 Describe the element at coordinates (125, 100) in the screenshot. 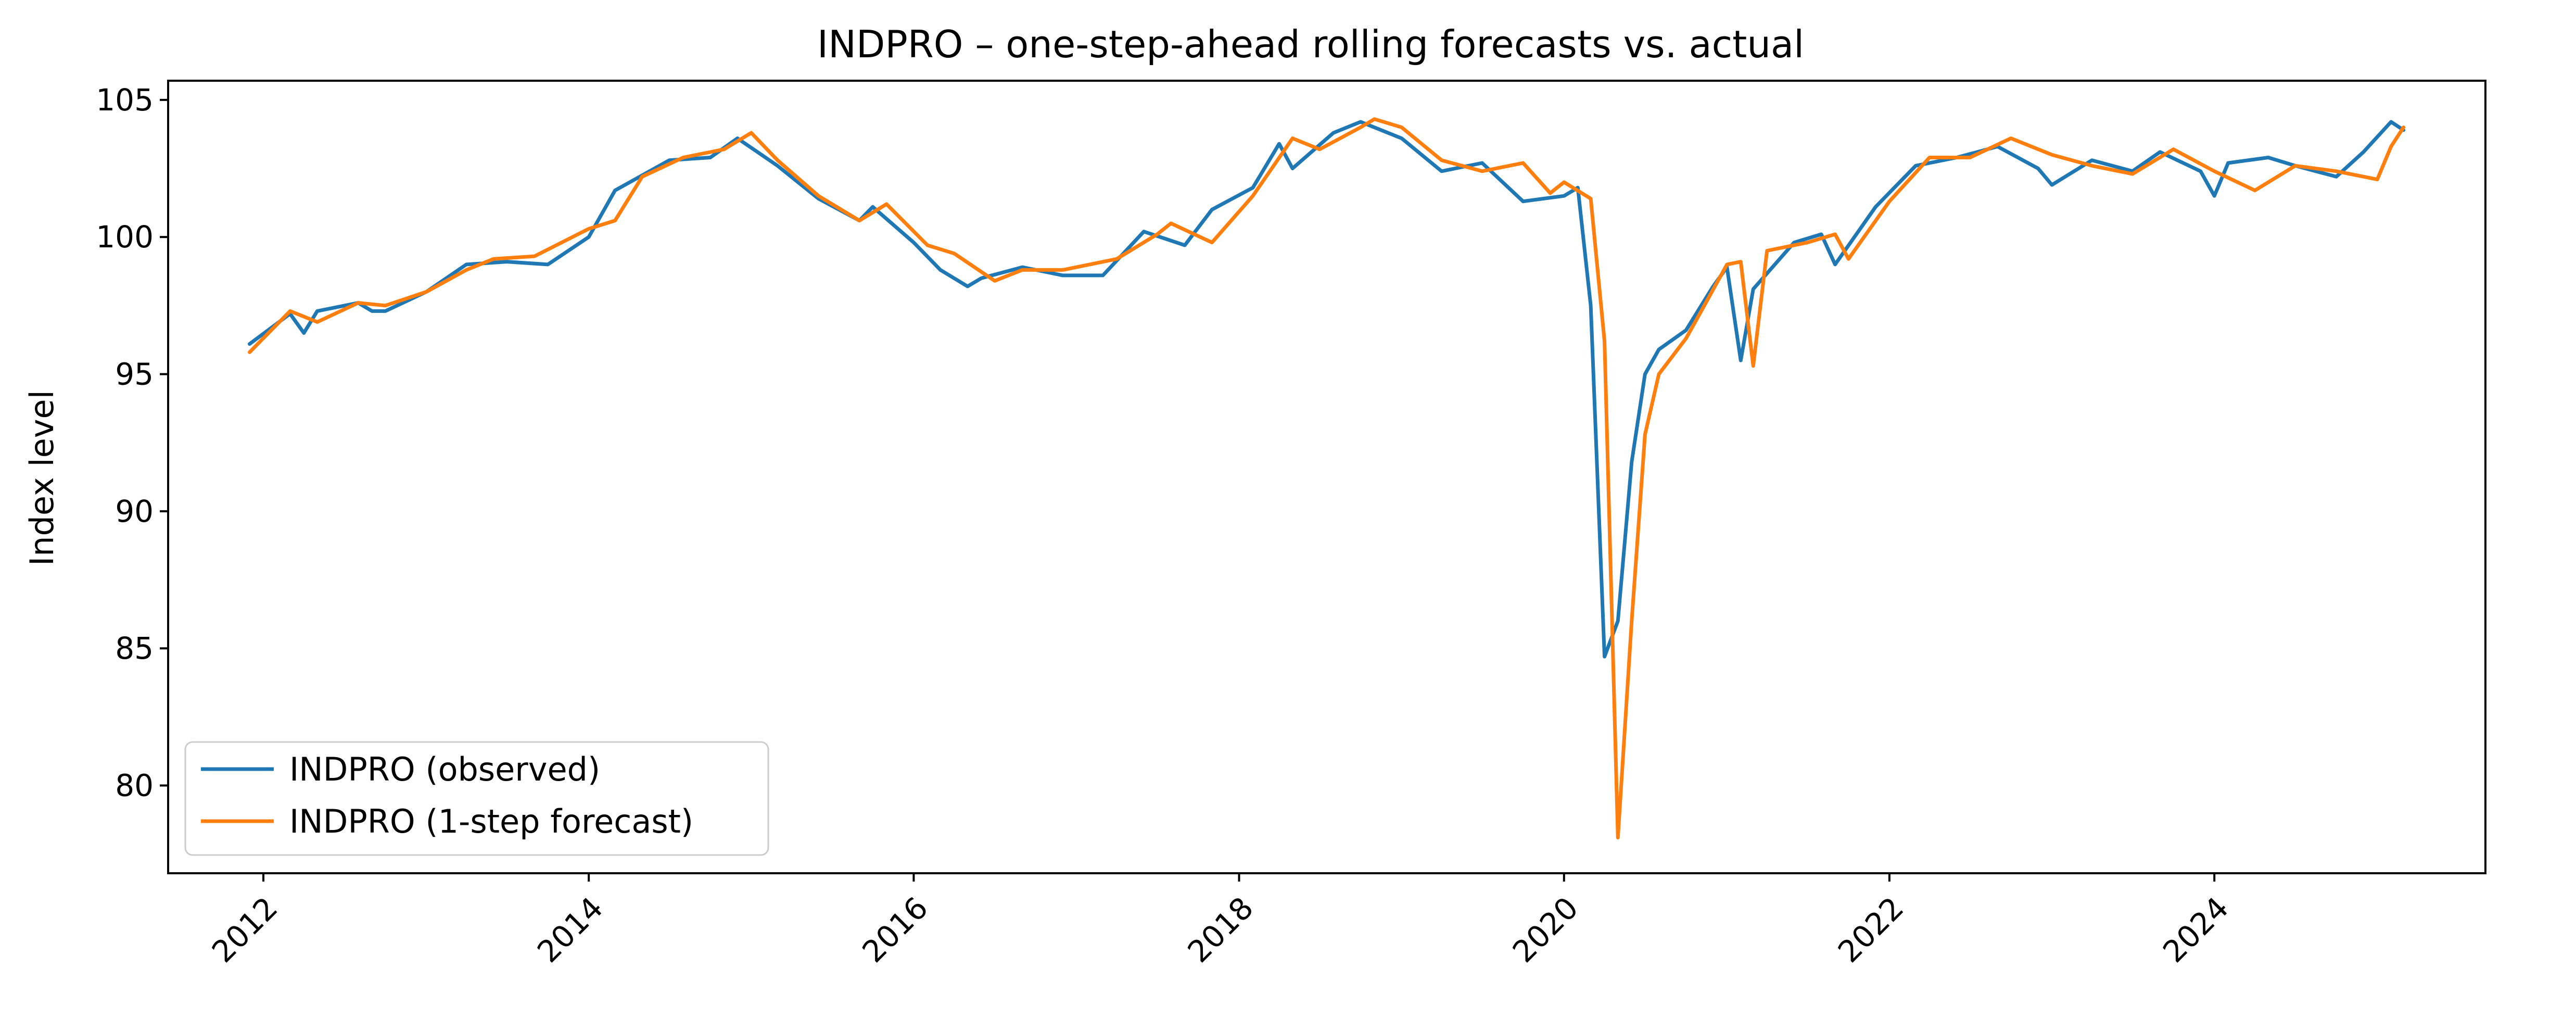

I see `y-tick-label: 105` at that location.